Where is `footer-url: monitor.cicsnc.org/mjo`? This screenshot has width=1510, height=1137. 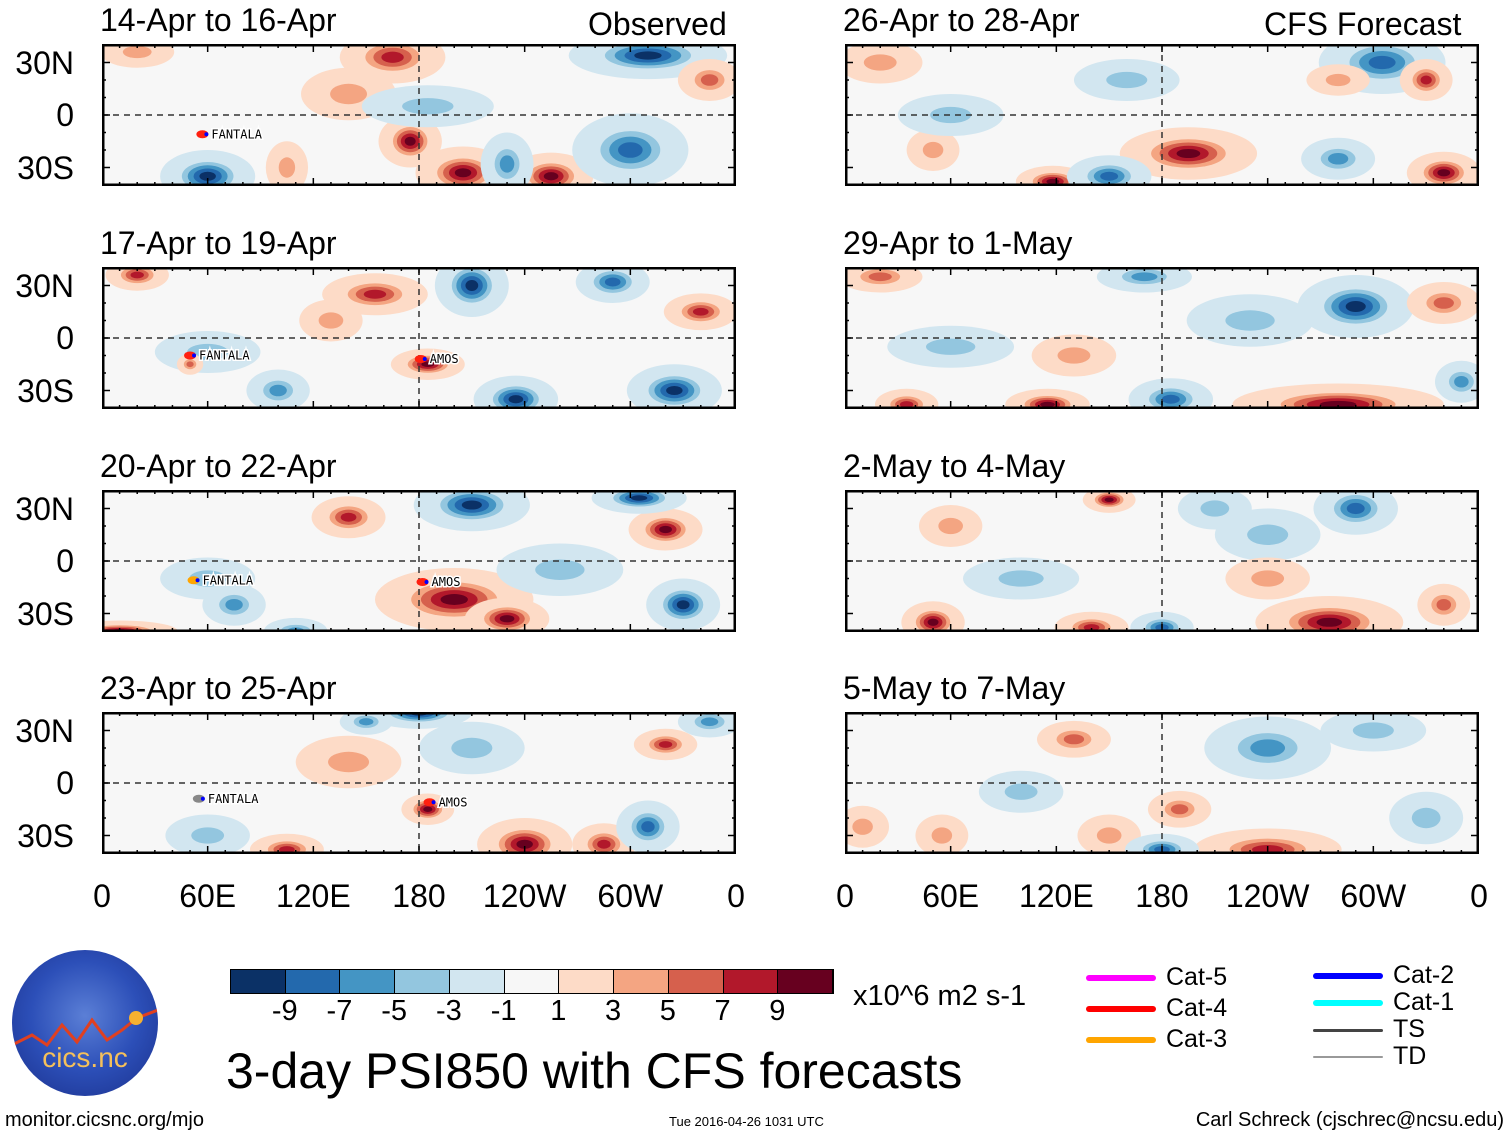
footer-url: monitor.cicsnc.org/mjo is located at coordinates (104, 1120).